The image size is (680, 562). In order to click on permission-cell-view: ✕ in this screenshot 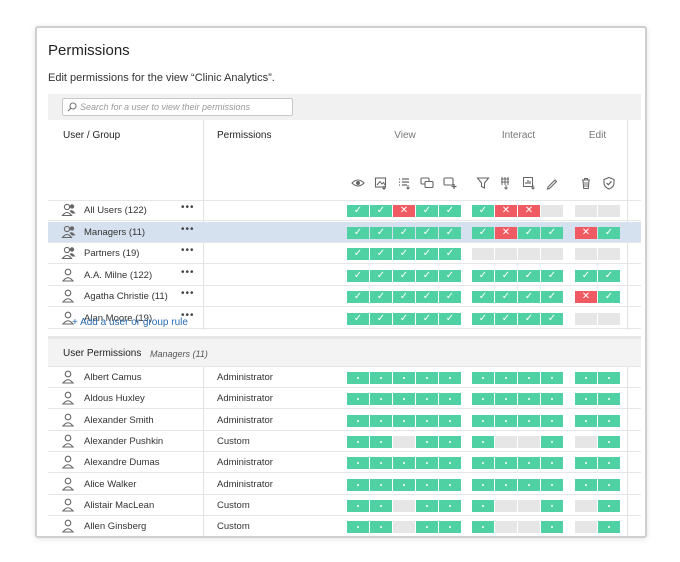, I will do `click(404, 211)`.